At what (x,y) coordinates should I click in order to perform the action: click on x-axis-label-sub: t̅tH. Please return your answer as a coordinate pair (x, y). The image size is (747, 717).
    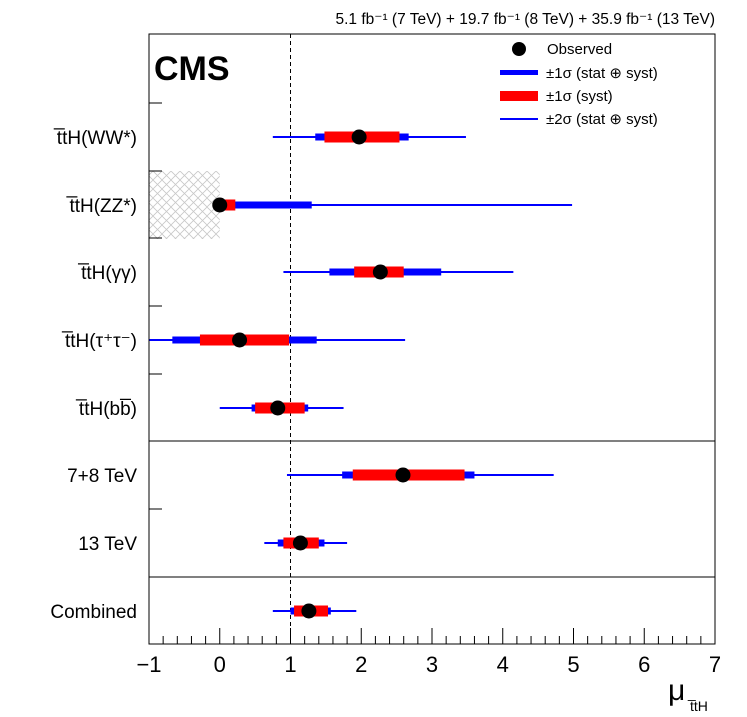
    Looking at the image, I should click on (697, 706).